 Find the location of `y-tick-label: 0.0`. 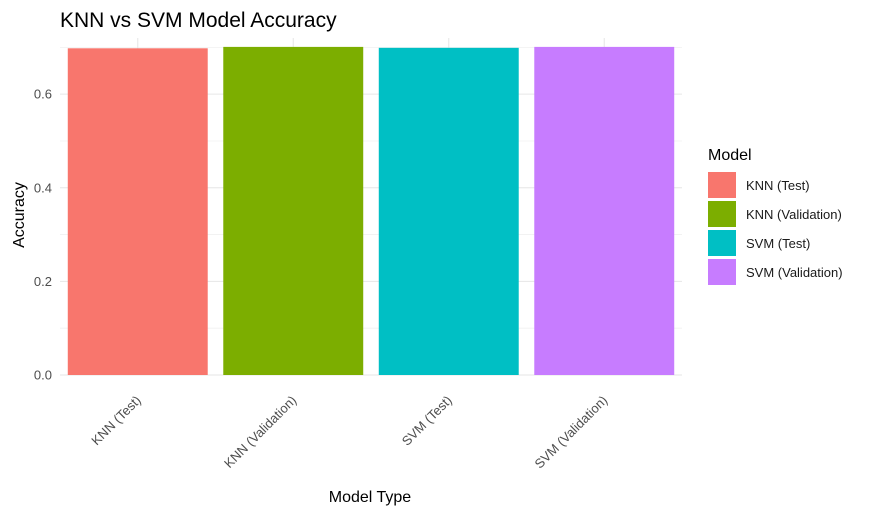

y-tick-label: 0.0 is located at coordinates (43, 375).